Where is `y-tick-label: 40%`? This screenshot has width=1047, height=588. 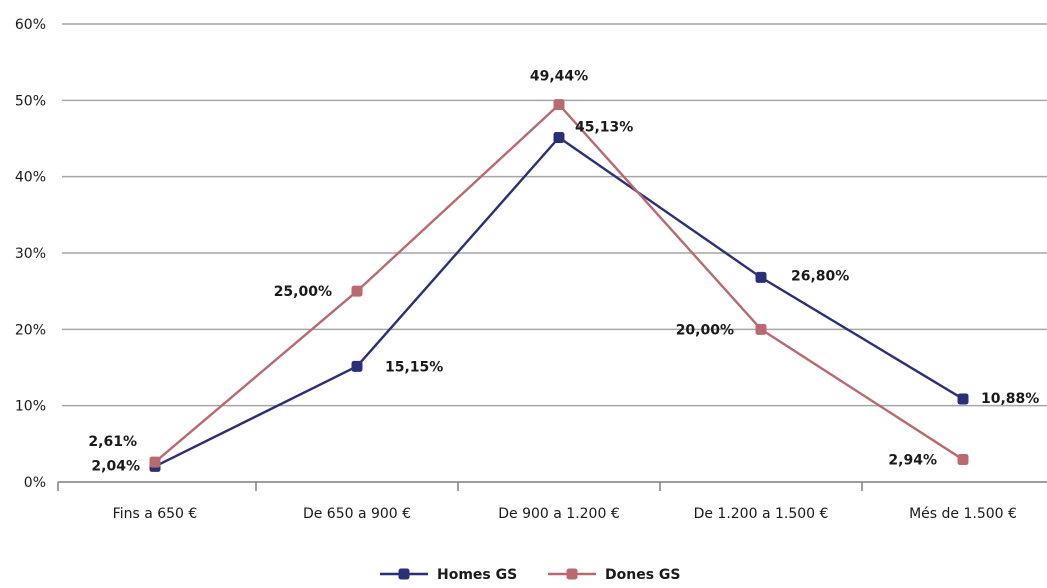
y-tick-label: 40% is located at coordinates (30, 178).